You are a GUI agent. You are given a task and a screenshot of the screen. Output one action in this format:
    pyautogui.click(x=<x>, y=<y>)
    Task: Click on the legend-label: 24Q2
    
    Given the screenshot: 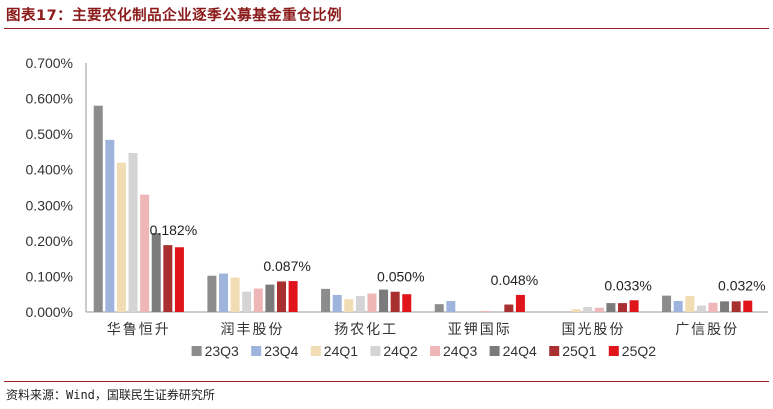 What is the action you would take?
    pyautogui.click(x=400, y=351)
    